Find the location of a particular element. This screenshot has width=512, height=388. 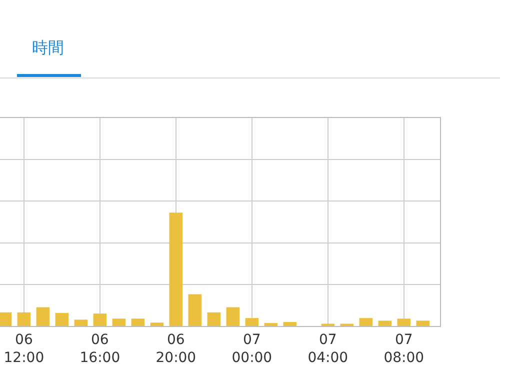

x-tick-label: 06 12:00 is located at coordinates (24, 349).